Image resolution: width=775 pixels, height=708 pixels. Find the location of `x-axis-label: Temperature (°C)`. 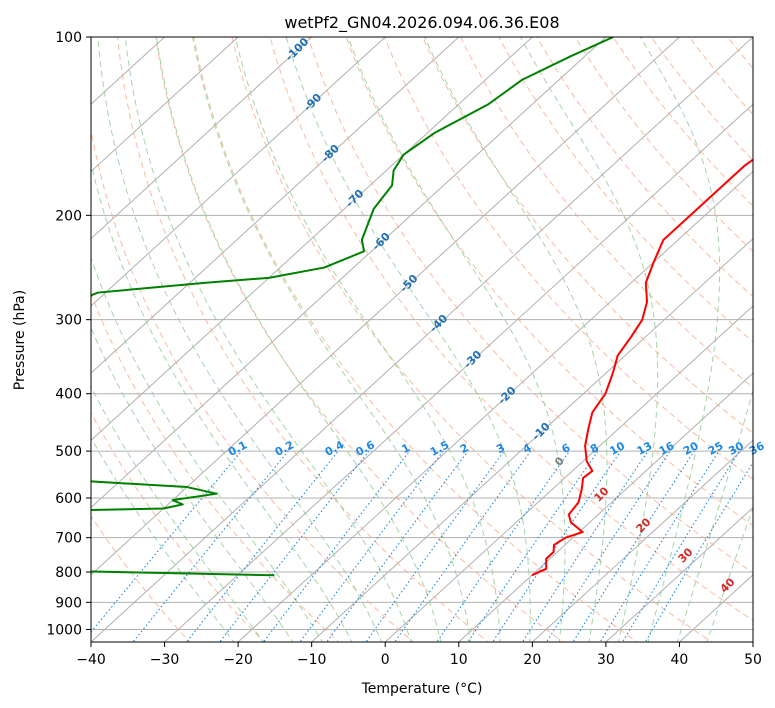

x-axis-label: Temperature (°C) is located at coordinates (422, 689).